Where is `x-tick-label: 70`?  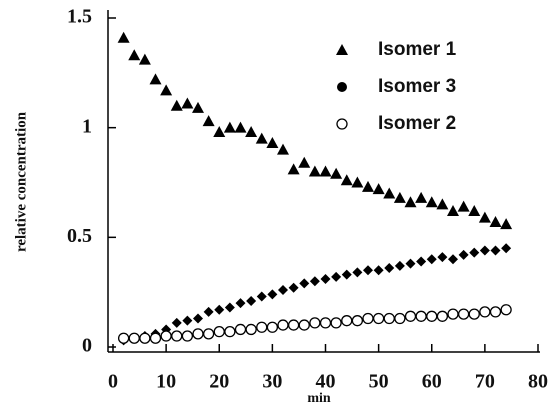 x-tick-label: 70 is located at coordinates (485, 382).